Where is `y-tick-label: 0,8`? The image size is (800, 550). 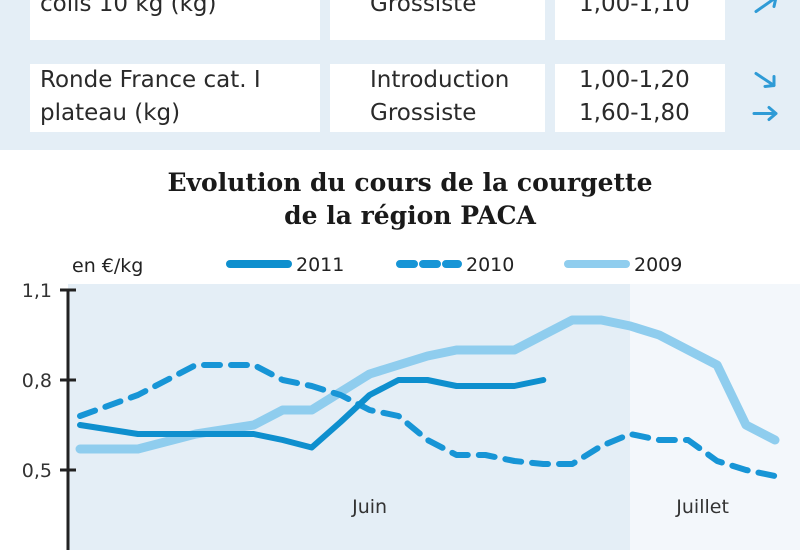 y-tick-label: 0,8 is located at coordinates (37, 381).